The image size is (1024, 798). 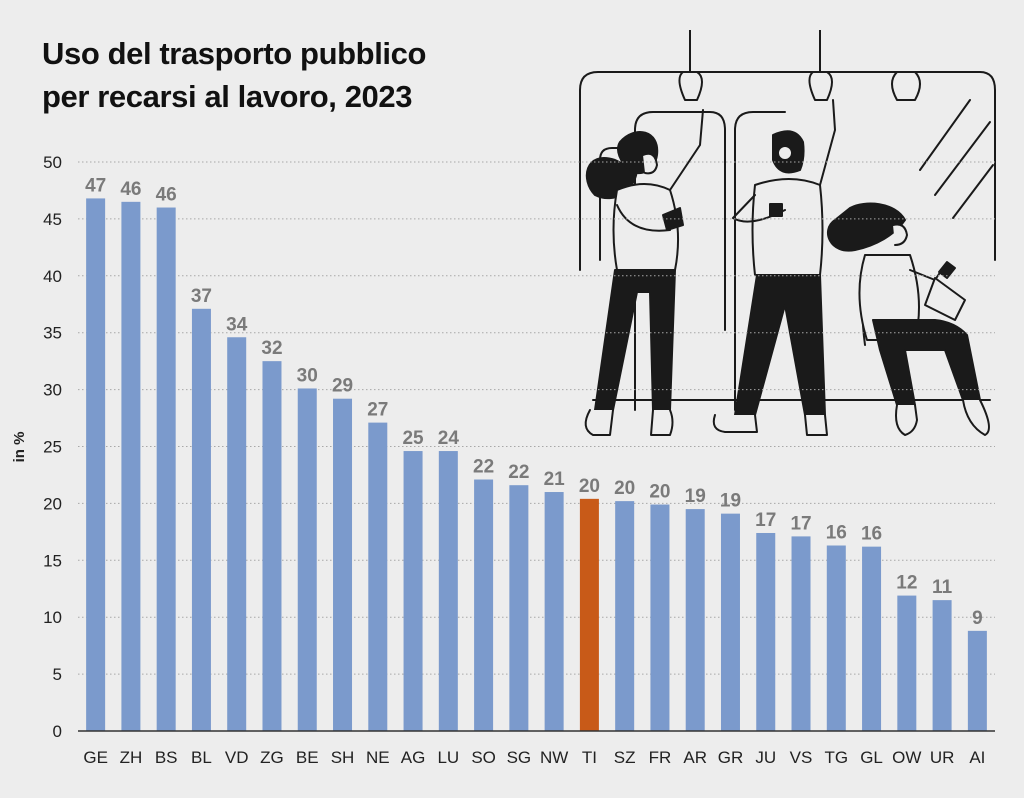 I want to click on bar-ne, so click(x=378, y=576).